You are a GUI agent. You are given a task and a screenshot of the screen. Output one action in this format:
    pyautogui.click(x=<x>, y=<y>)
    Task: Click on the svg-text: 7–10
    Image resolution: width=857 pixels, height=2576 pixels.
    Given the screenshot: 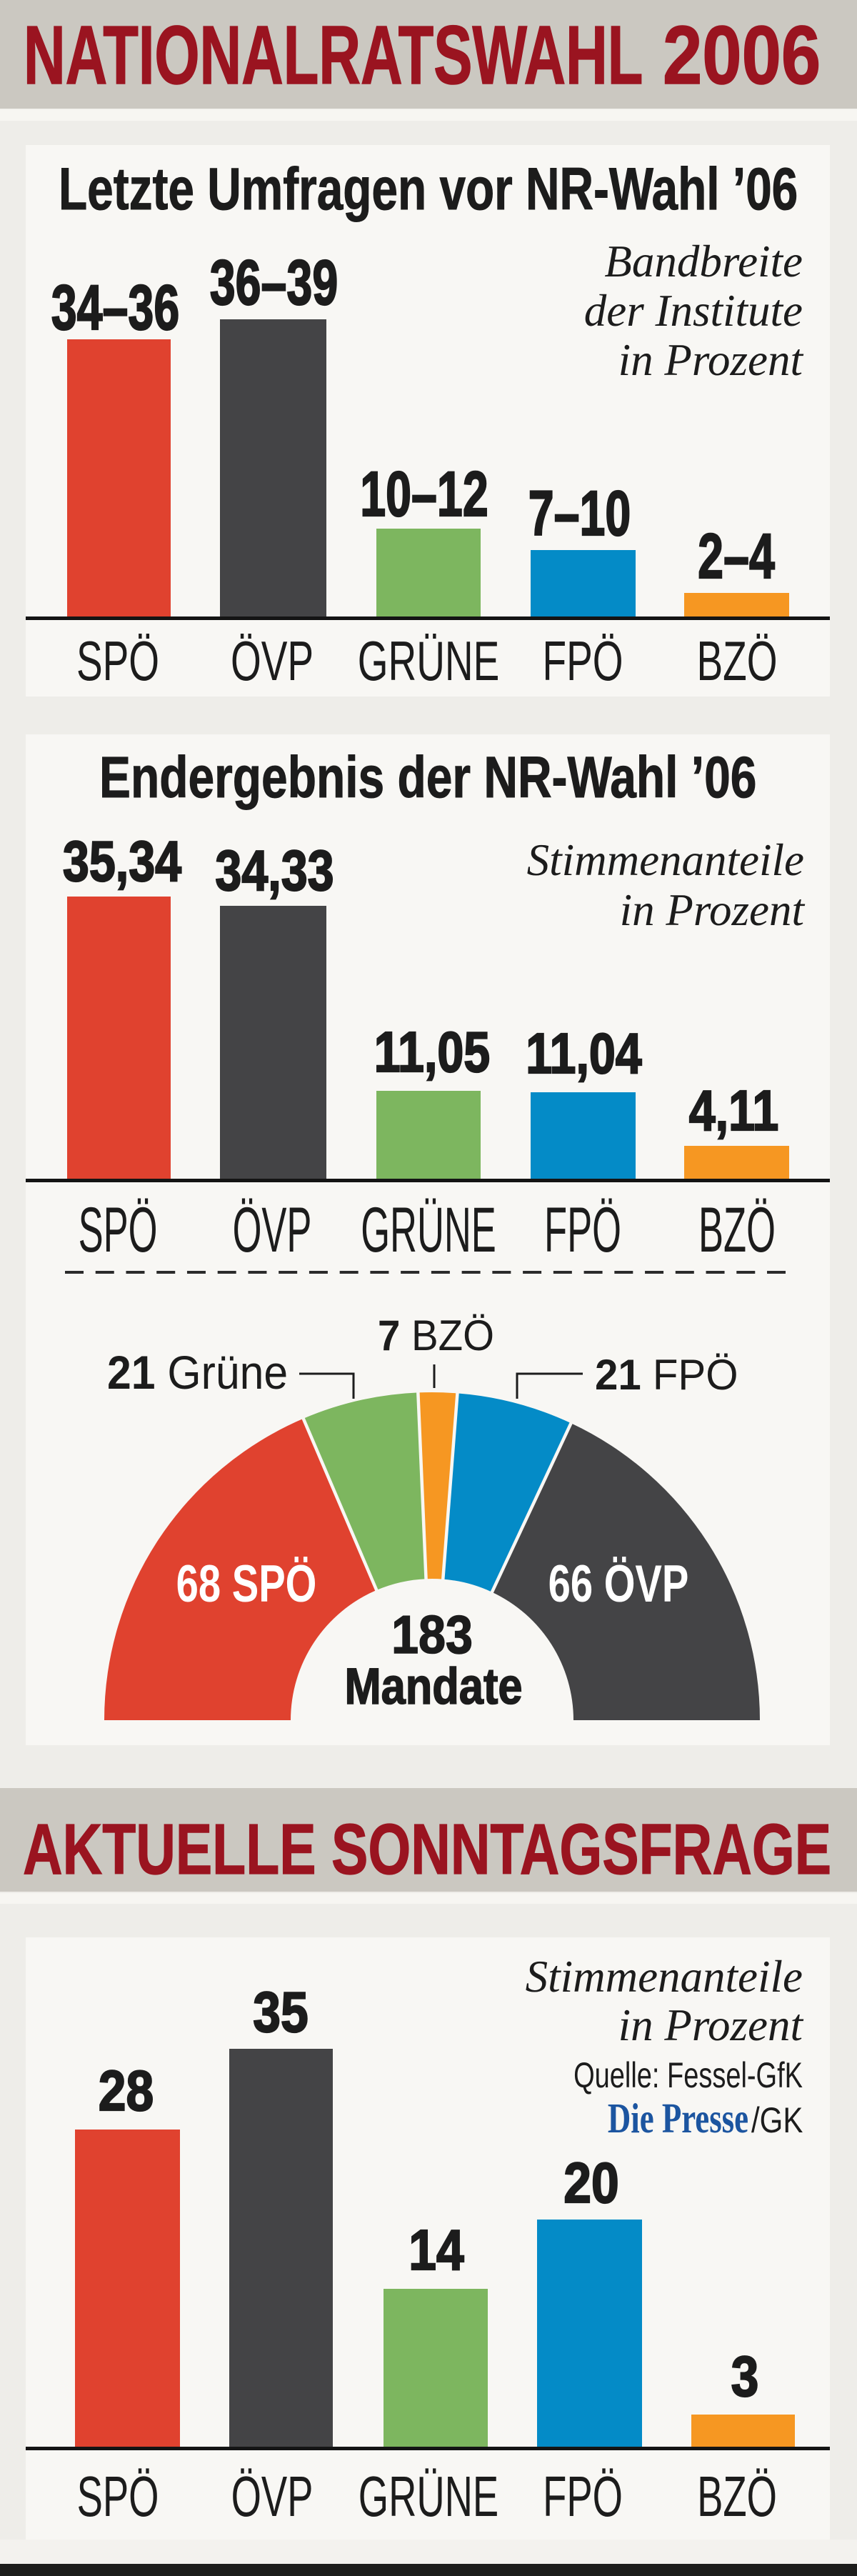 What is the action you would take?
    pyautogui.click(x=579, y=514)
    